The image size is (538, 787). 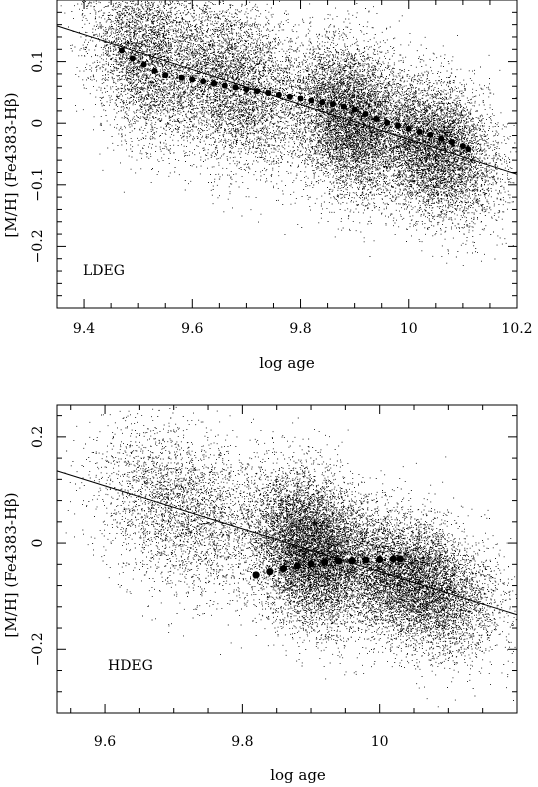 What do you see at coordinates (516, 329) in the screenshot?
I see `x-tick-label: 10.2` at bounding box center [516, 329].